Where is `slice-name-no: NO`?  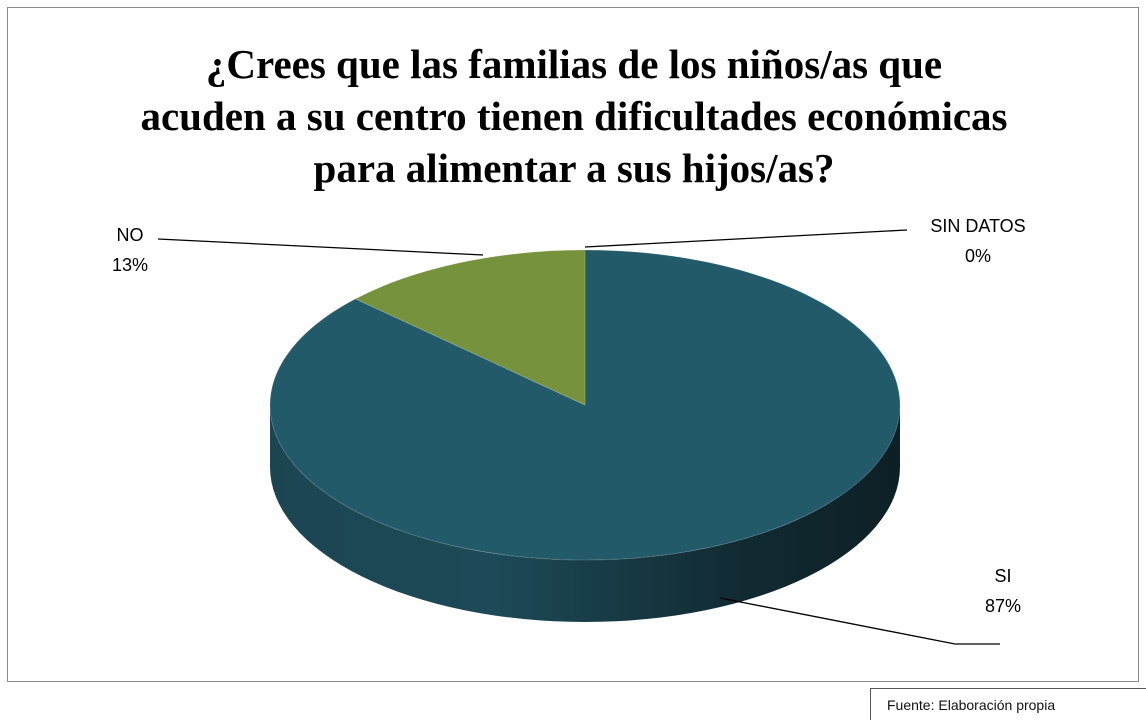
slice-name-no: NO is located at coordinates (130, 235).